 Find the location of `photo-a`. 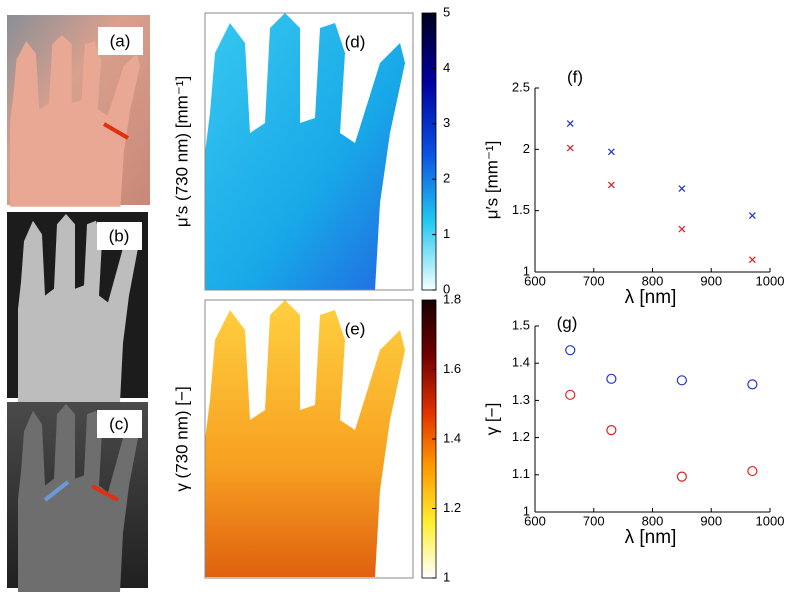

photo-a is located at coordinates (78, 111).